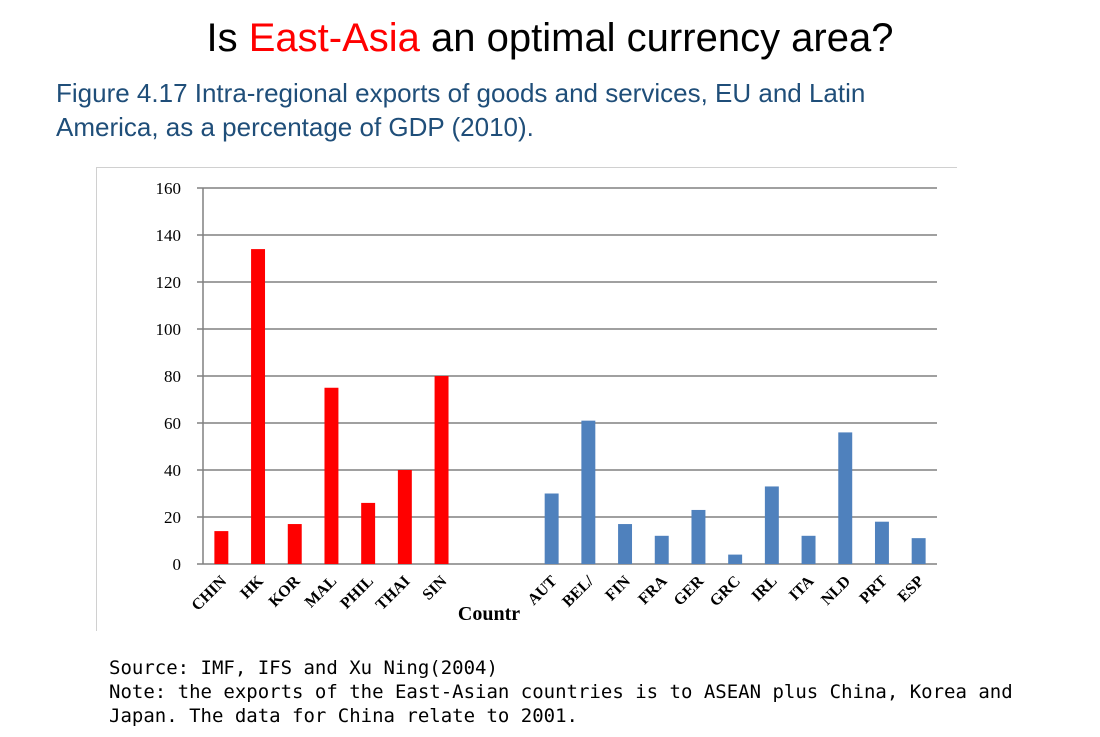  I want to click on x-tick-label: THAI, so click(393, 593).